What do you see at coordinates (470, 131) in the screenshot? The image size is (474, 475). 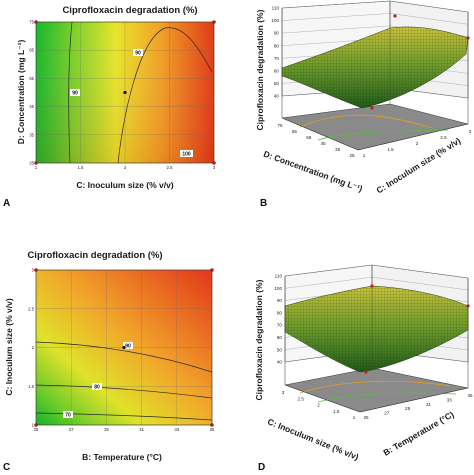 I see `panel-b-y-tick-4: 3` at bounding box center [470, 131].